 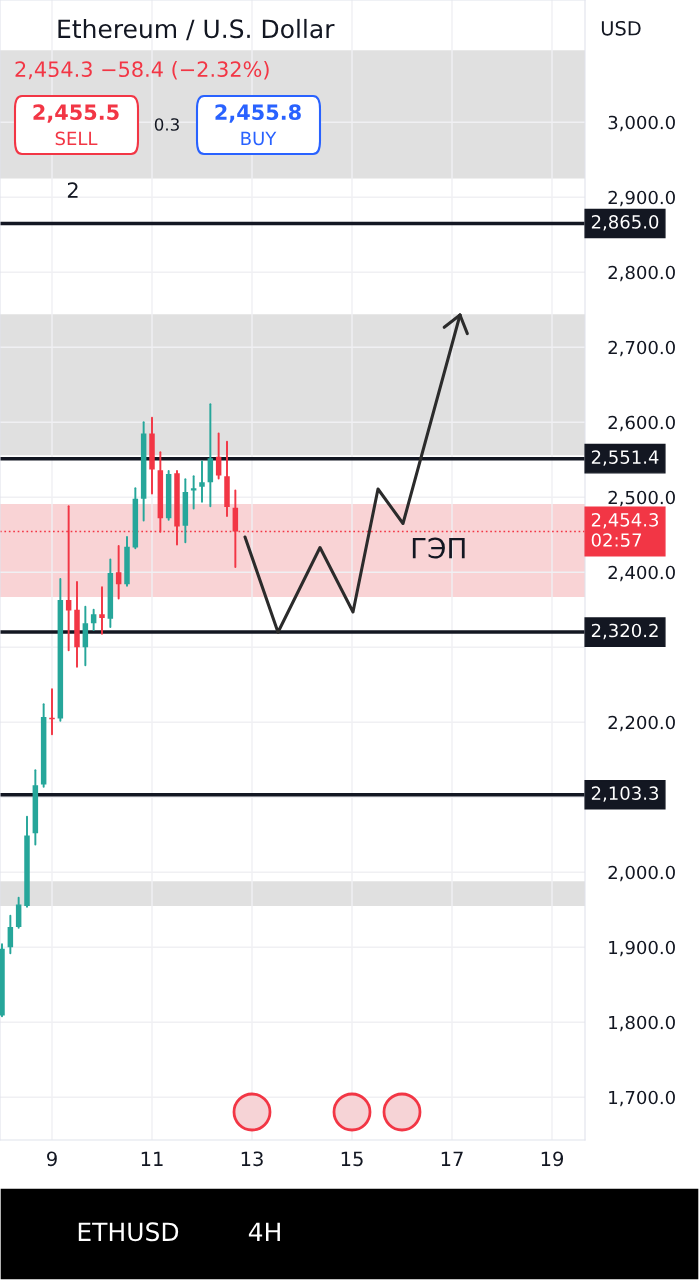 I want to click on annotation: 2, so click(x=72, y=190).